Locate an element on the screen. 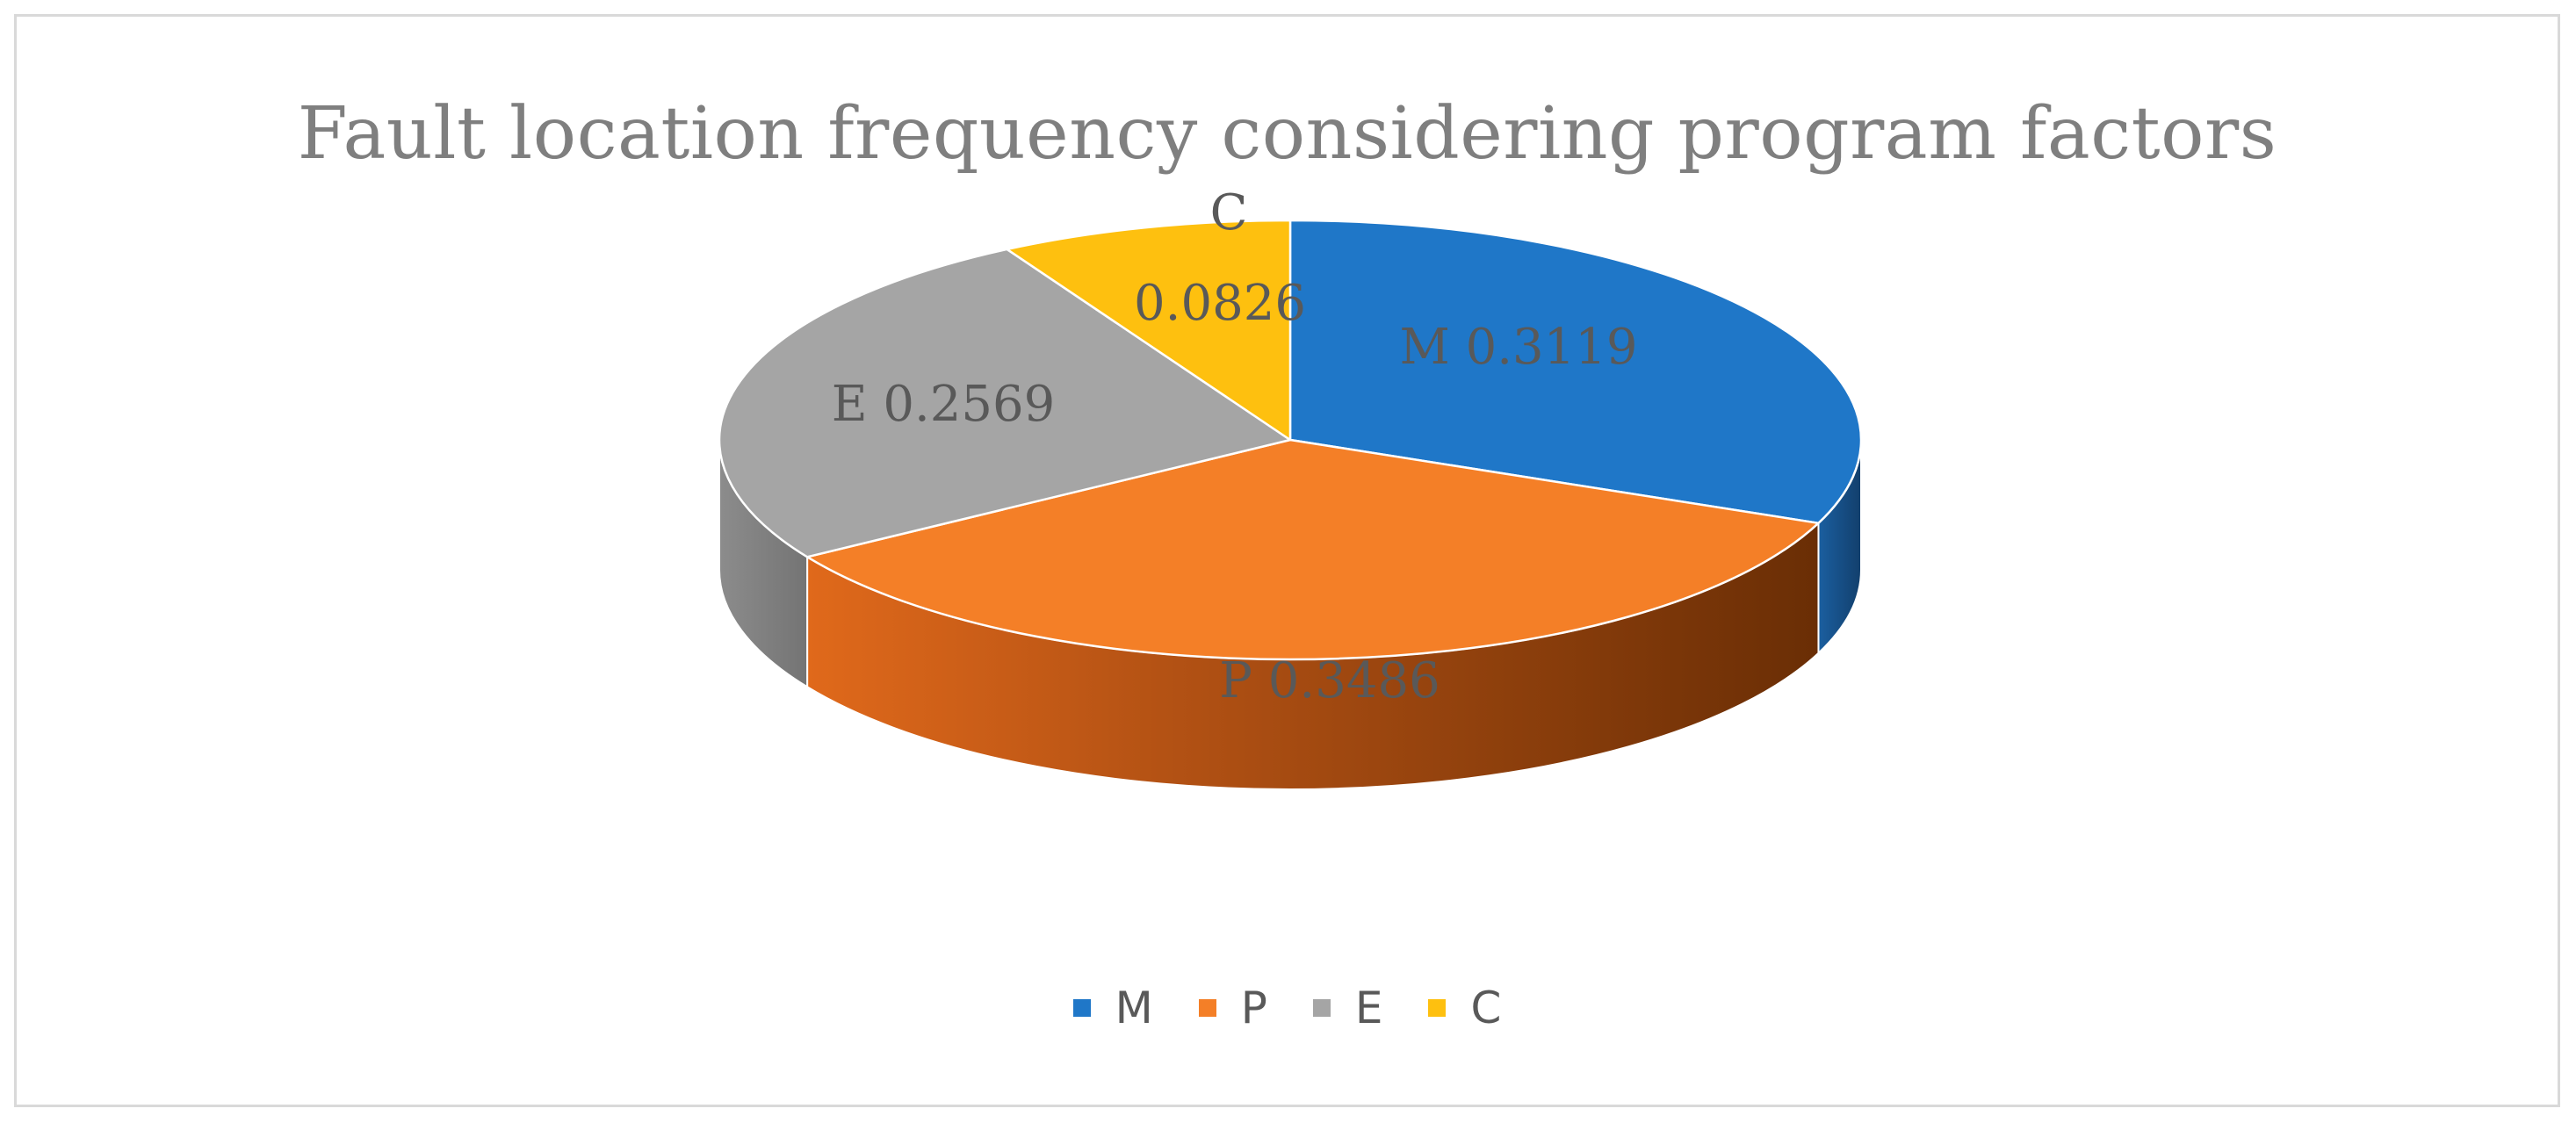  legend-label-e: E is located at coordinates (1368, 1008).